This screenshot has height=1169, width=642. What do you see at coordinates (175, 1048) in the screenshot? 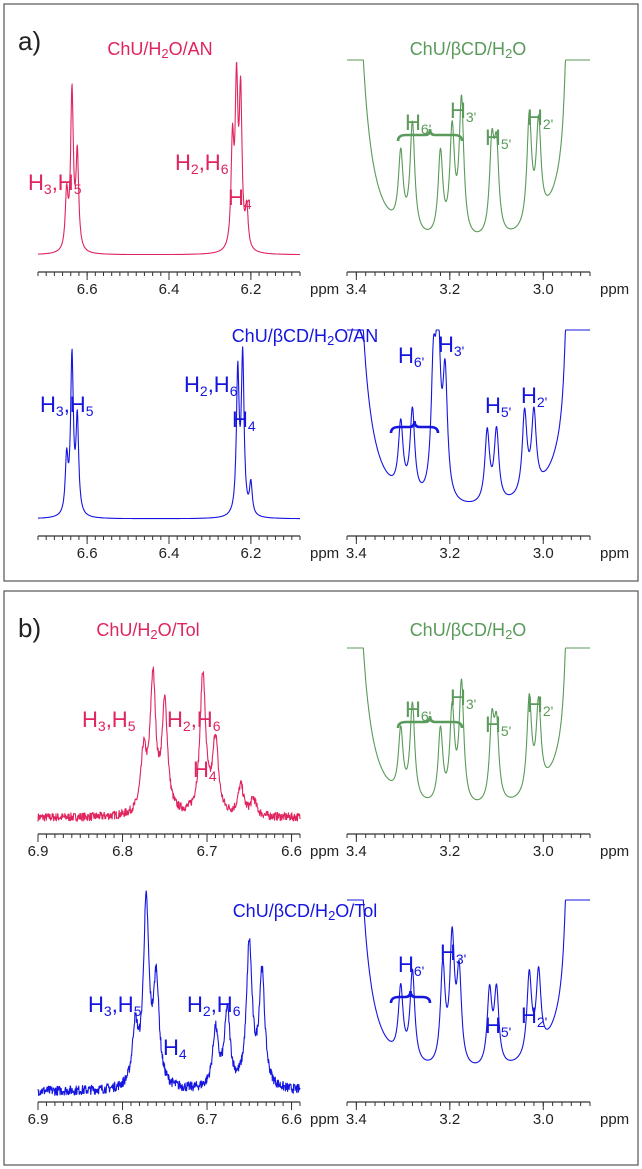
I see `peak-label-1: H4` at bounding box center [175, 1048].